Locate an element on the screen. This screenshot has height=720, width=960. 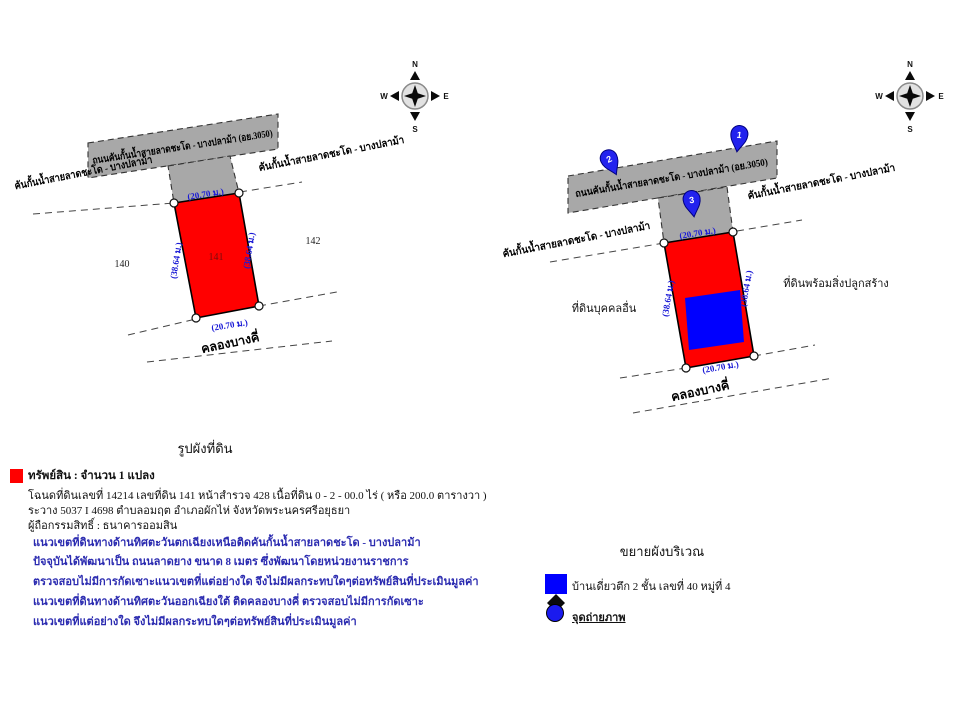
house-legend-swatch is located at coordinates (556, 584).